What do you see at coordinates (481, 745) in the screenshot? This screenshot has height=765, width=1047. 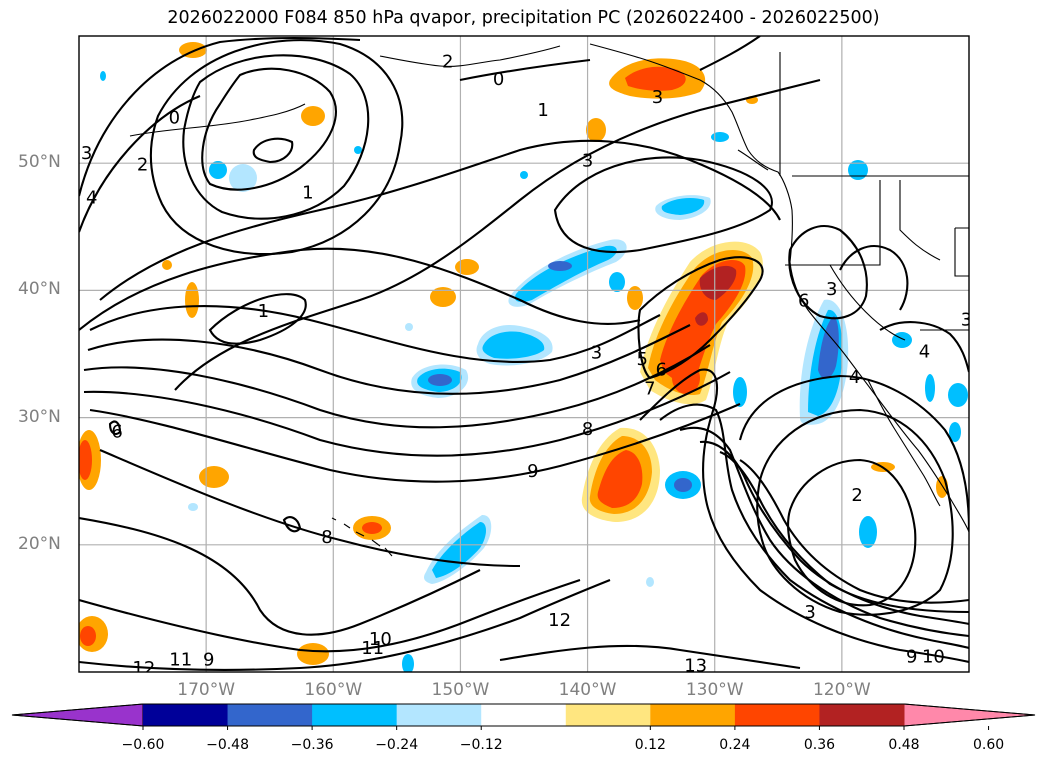 I see `colorbar-tick-label: −0.12` at bounding box center [481, 745].